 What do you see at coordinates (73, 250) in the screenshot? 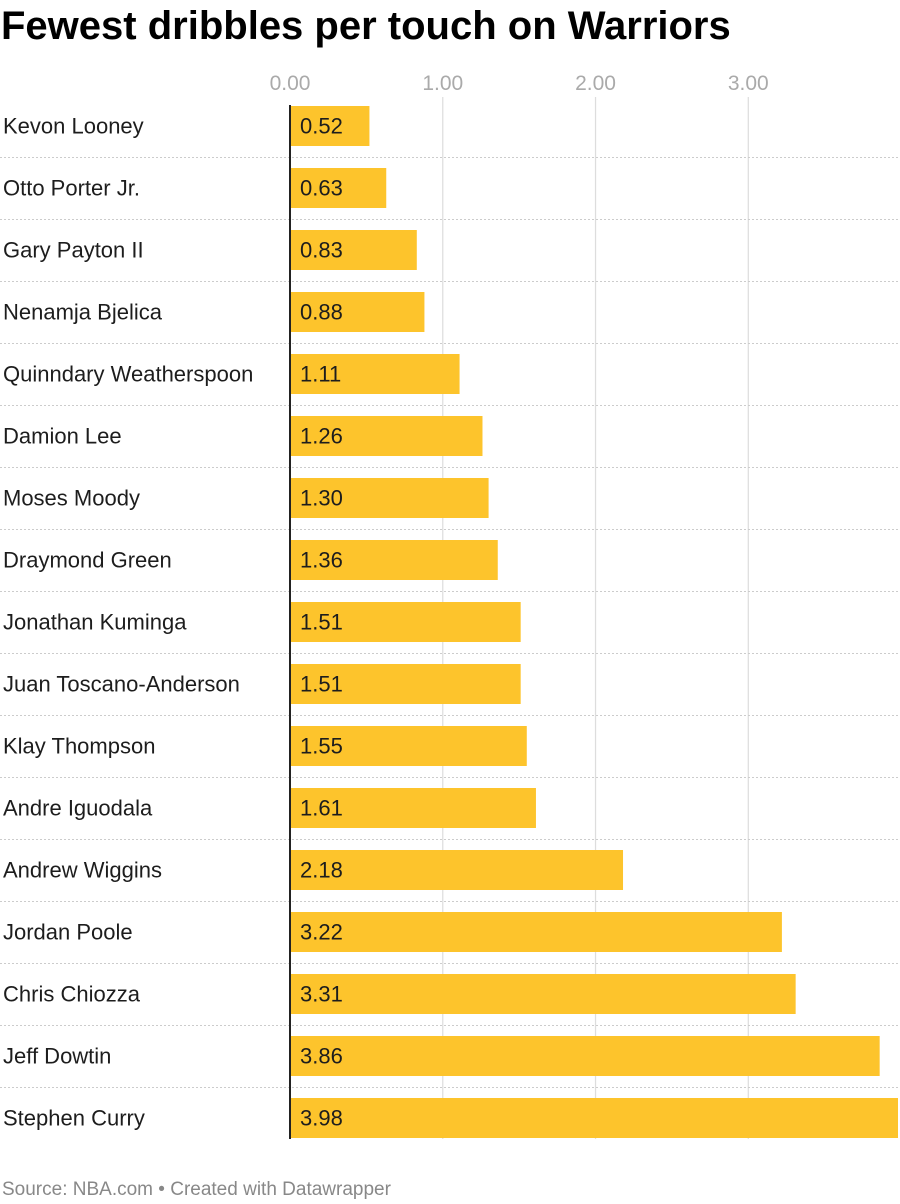
I see `category-label: Gary Payton II` at bounding box center [73, 250].